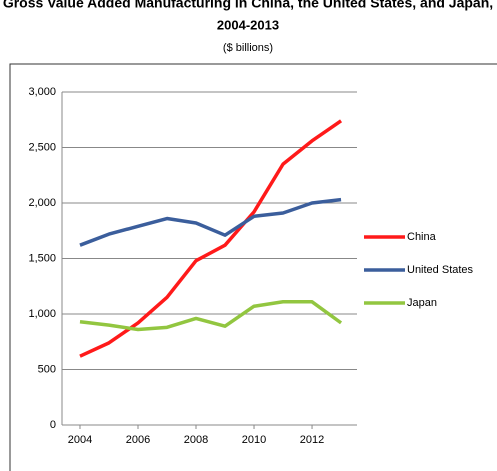 The height and width of the screenshot is (471, 497). I want to click on x-tick-label: 2006, so click(138, 440).